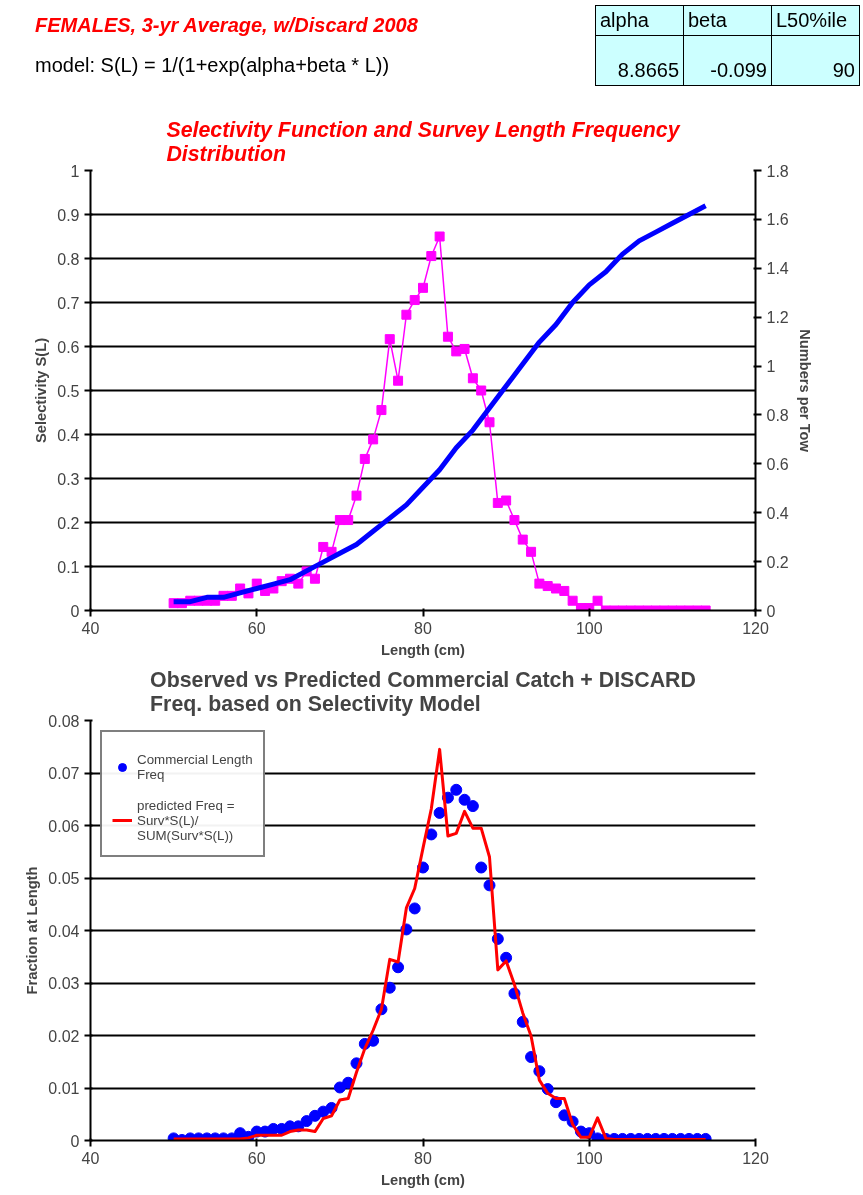  Describe the element at coordinates (777, 562) in the screenshot. I see `y2-tick-label: 0.2` at that location.